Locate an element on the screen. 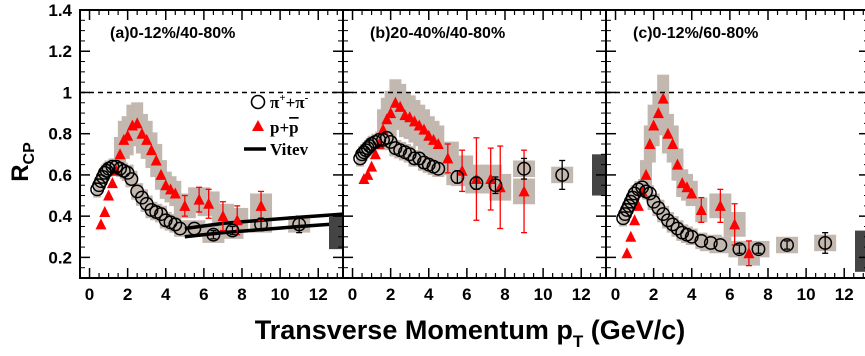  x-tick-label: 4 is located at coordinates (692, 294).